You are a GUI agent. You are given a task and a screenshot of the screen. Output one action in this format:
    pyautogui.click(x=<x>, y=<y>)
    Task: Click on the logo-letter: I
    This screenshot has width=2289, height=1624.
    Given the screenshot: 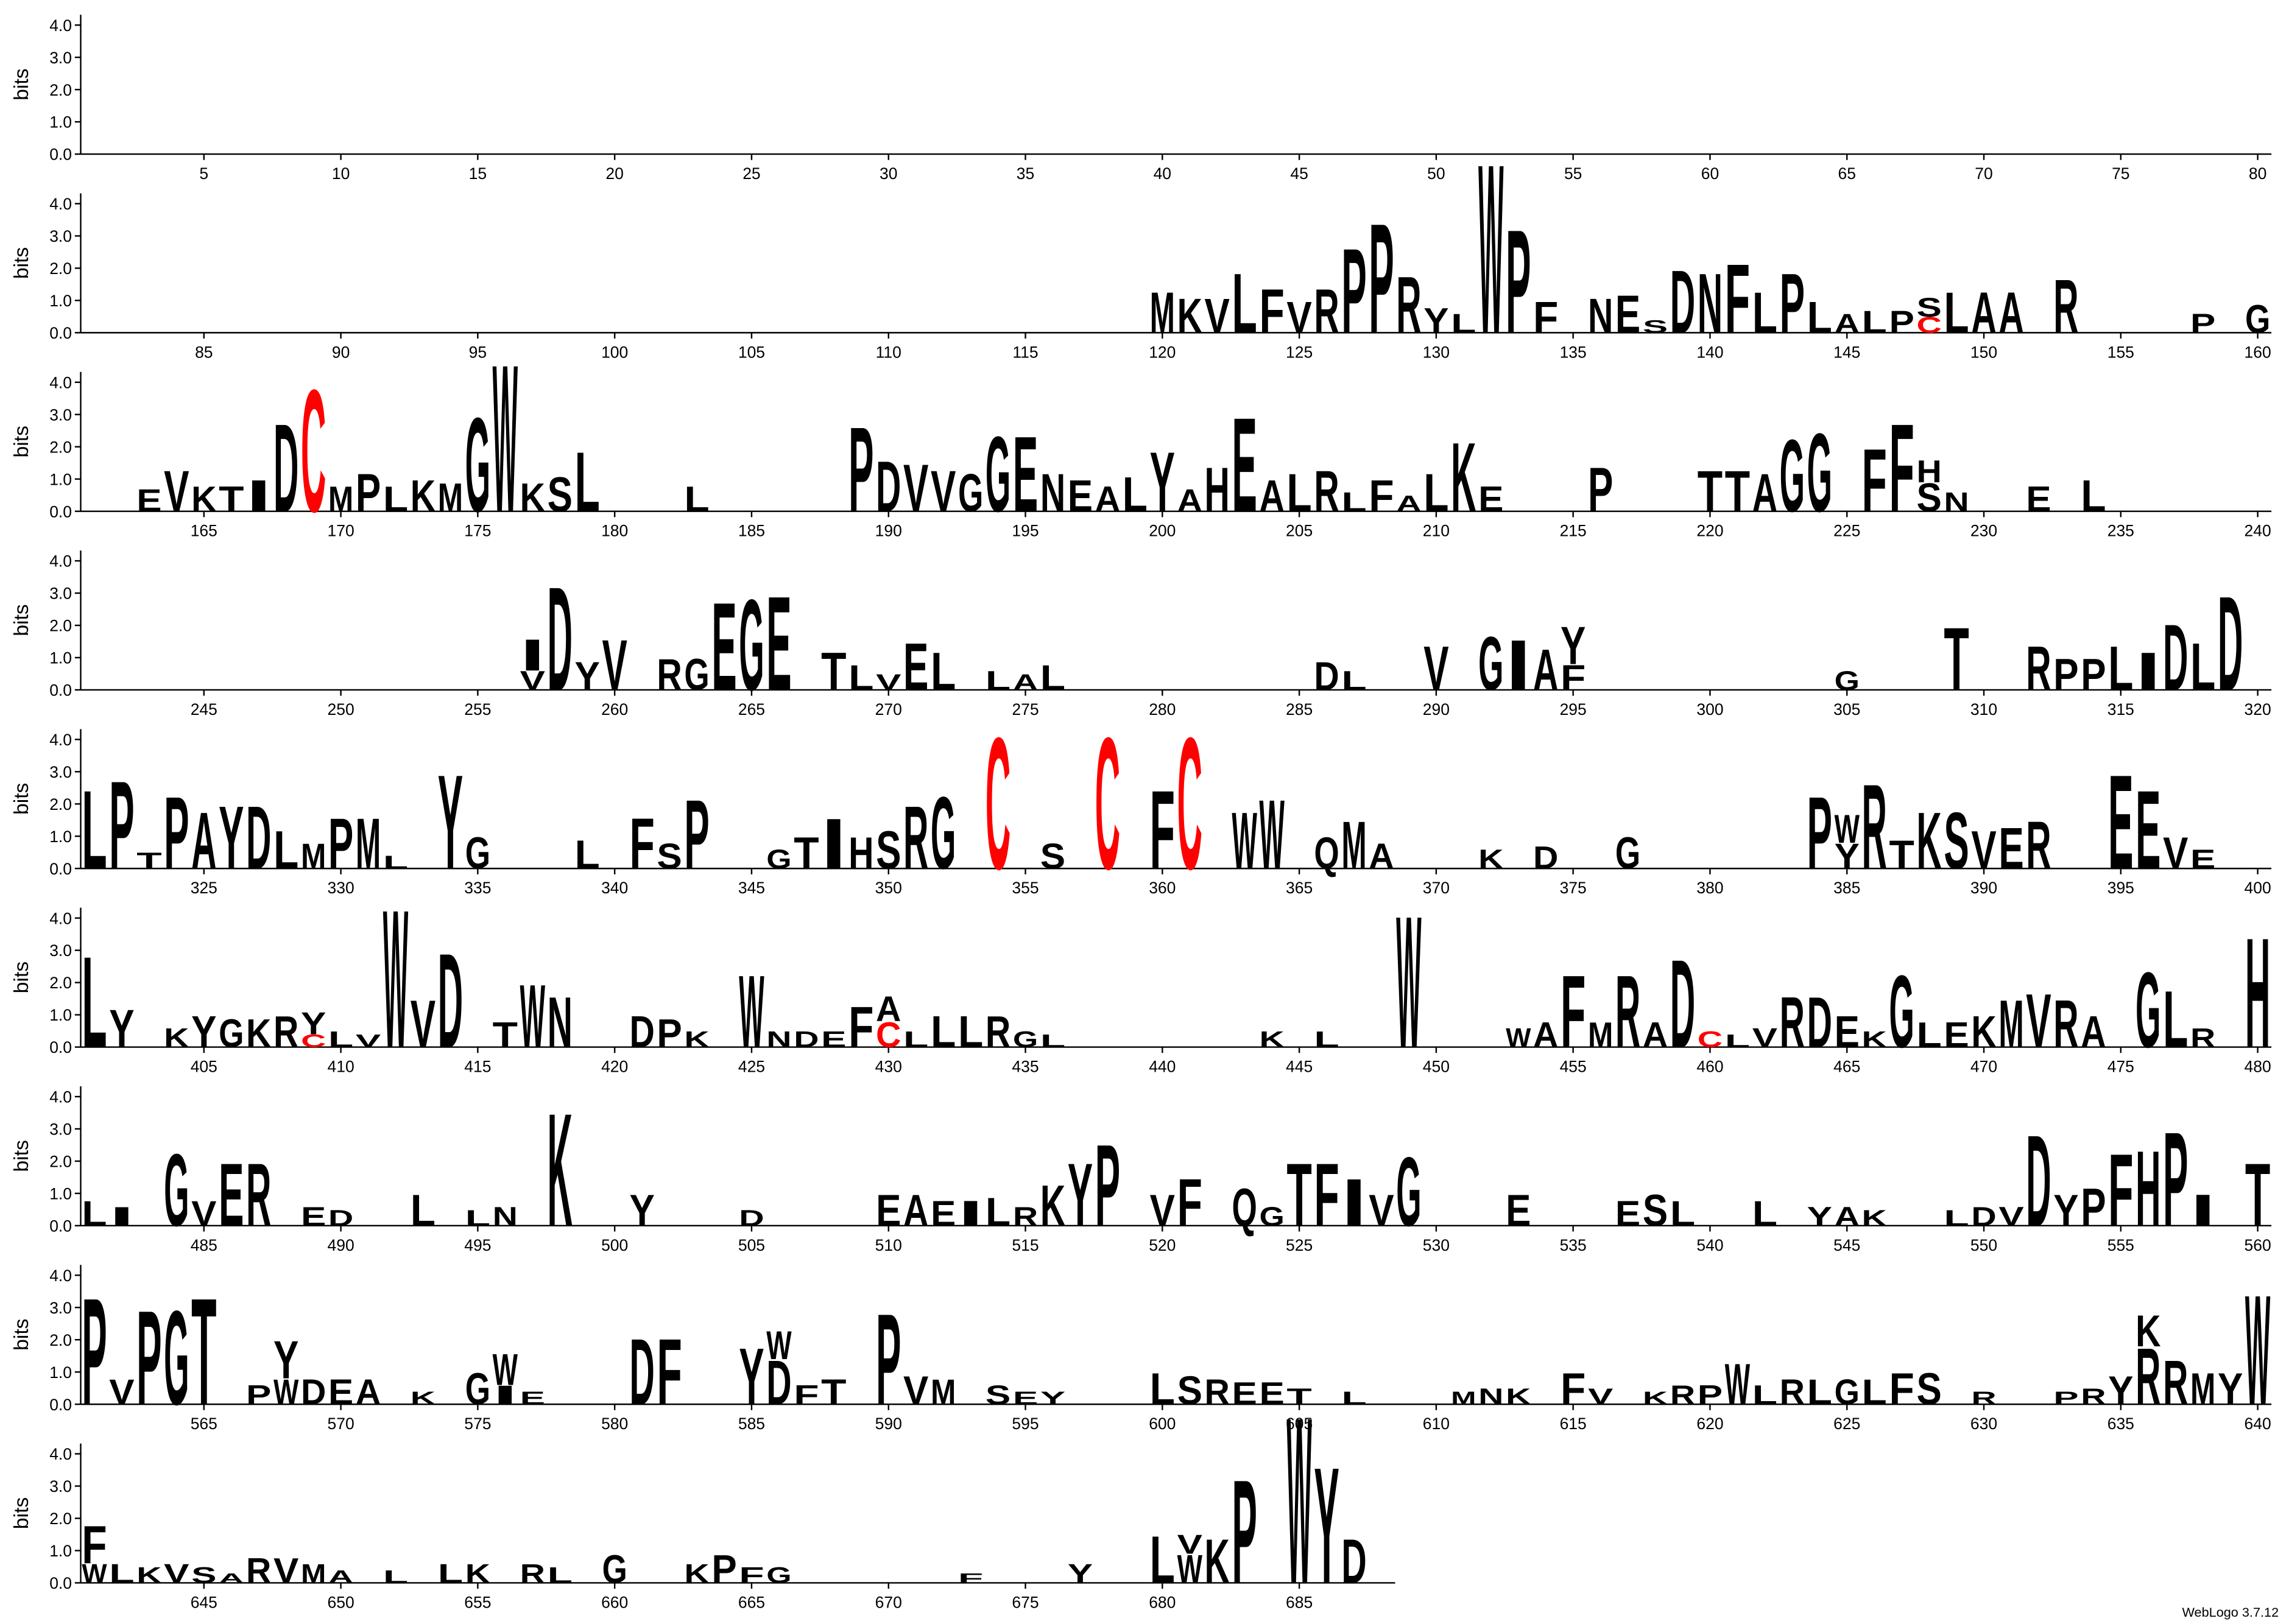 What is the action you would take?
    pyautogui.click(x=2203, y=1211)
    